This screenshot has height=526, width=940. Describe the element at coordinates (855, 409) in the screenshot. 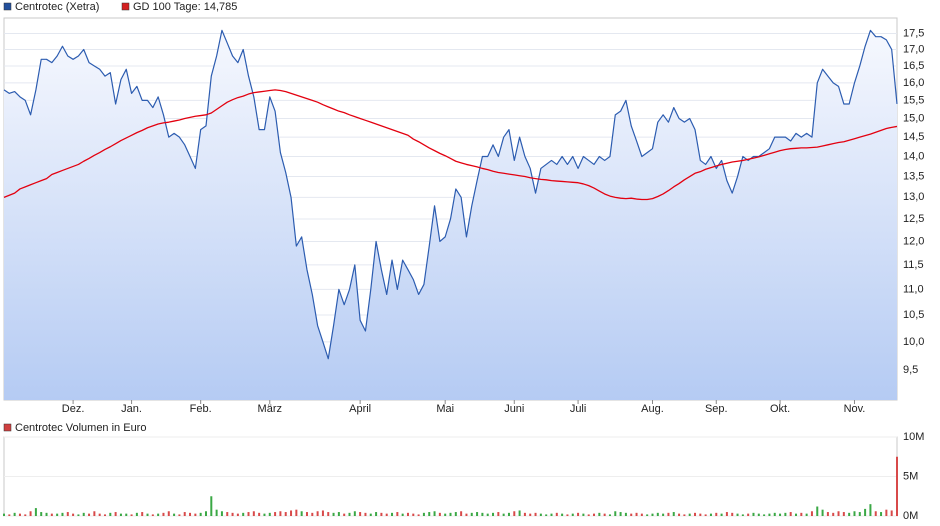

I see `x-tick-label: Nov.` at that location.